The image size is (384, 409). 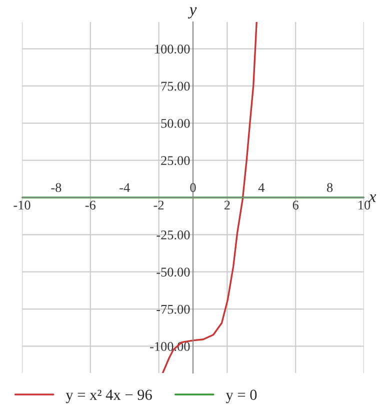 I want to click on y-tick-label: -25.00, so click(x=173, y=235).